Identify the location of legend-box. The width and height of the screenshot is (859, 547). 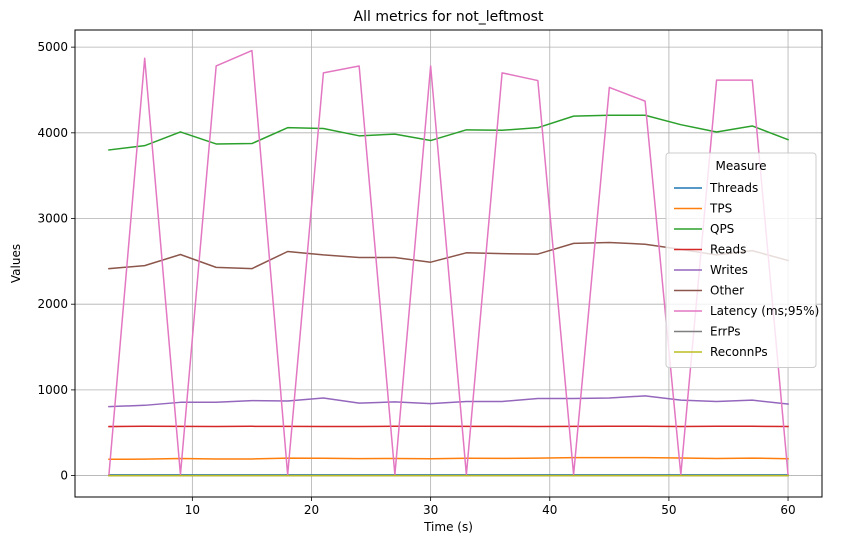
(741, 260).